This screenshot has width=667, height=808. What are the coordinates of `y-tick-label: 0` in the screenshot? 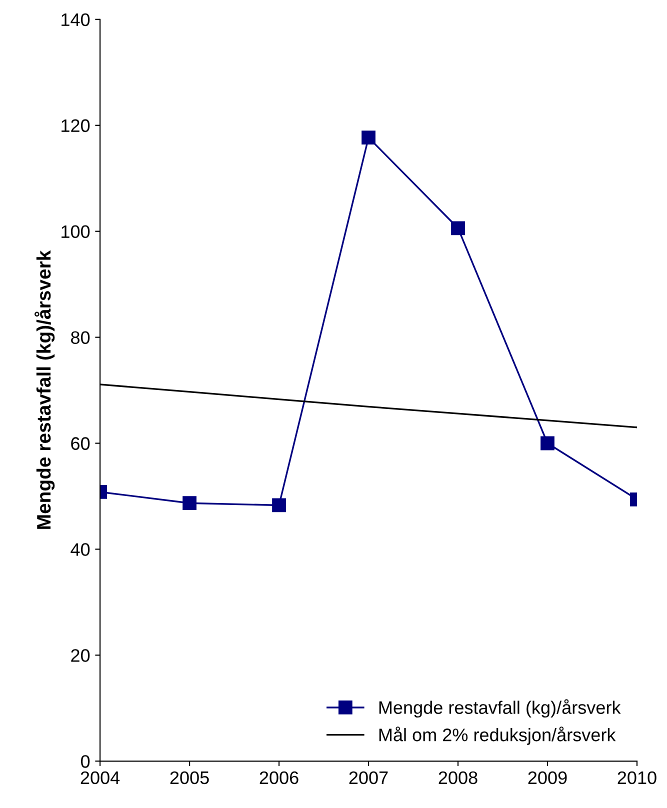 It's located at (85, 761).